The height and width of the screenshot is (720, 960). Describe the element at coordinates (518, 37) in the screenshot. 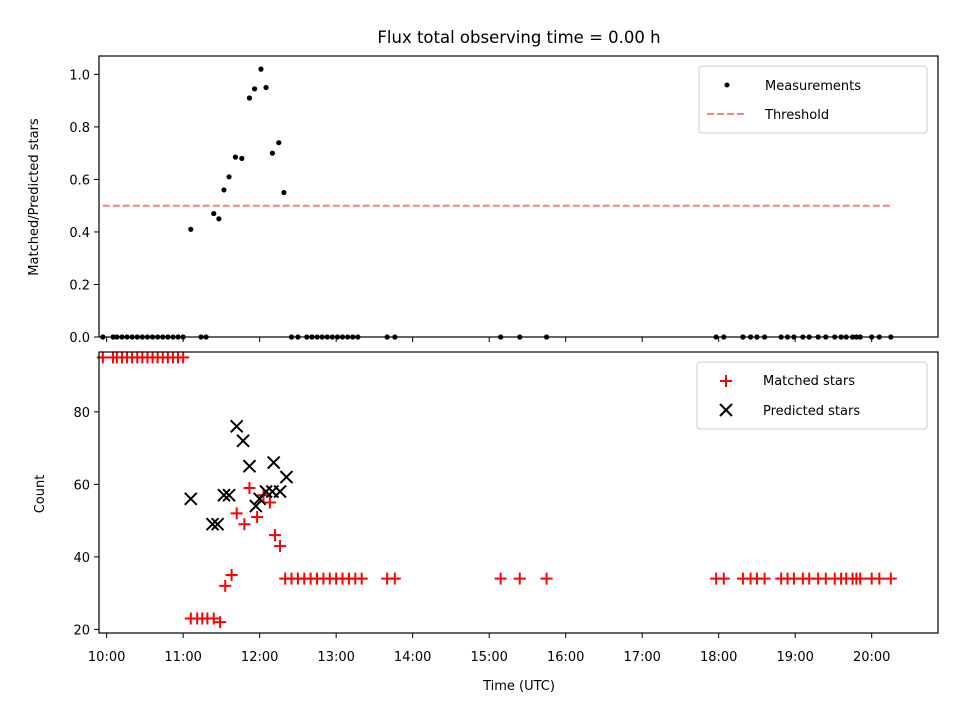

I see `chart-title: Flux total observing time = 0.00 h` at that location.